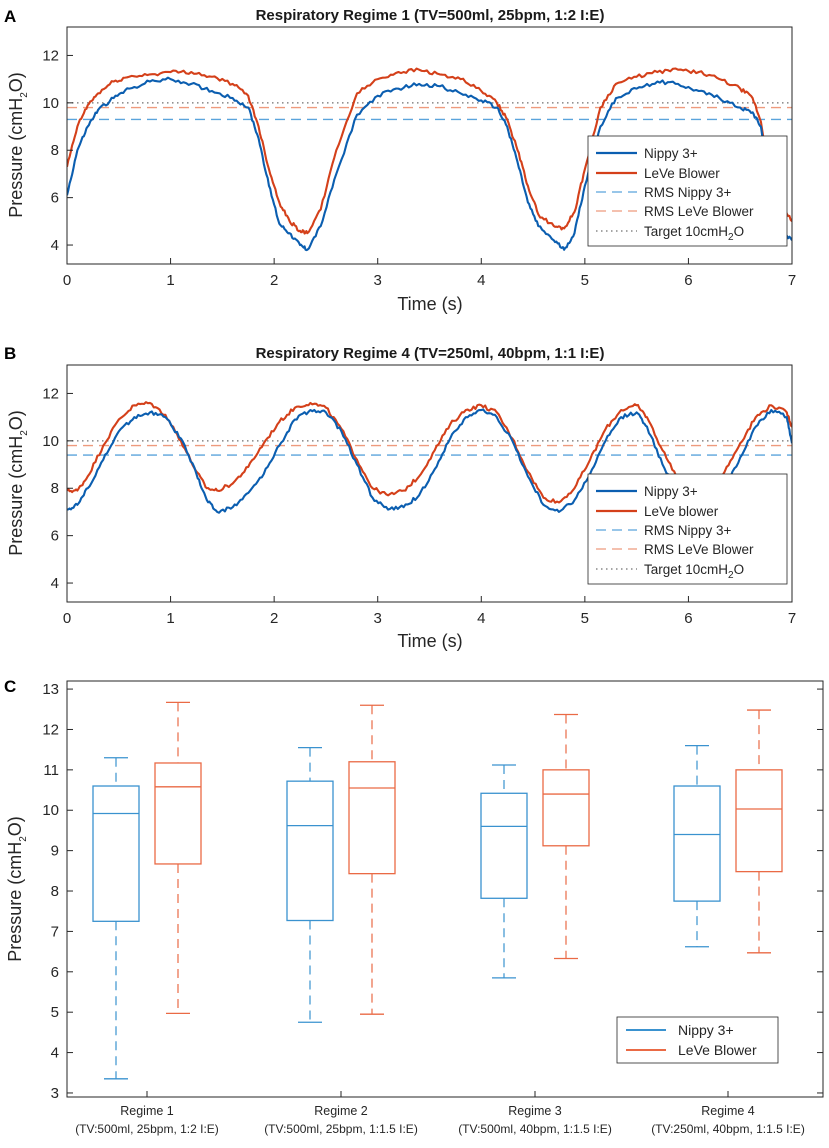 The height and width of the screenshot is (1148, 829). I want to click on legend-a-rms-leve-label: RMS LeVe Blower, so click(699, 211).